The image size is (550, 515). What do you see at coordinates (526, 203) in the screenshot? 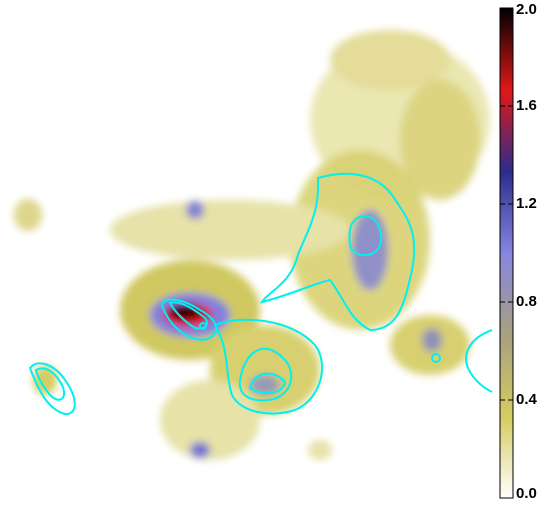
I see `colorbar-tick-label: 1.2` at bounding box center [526, 203].